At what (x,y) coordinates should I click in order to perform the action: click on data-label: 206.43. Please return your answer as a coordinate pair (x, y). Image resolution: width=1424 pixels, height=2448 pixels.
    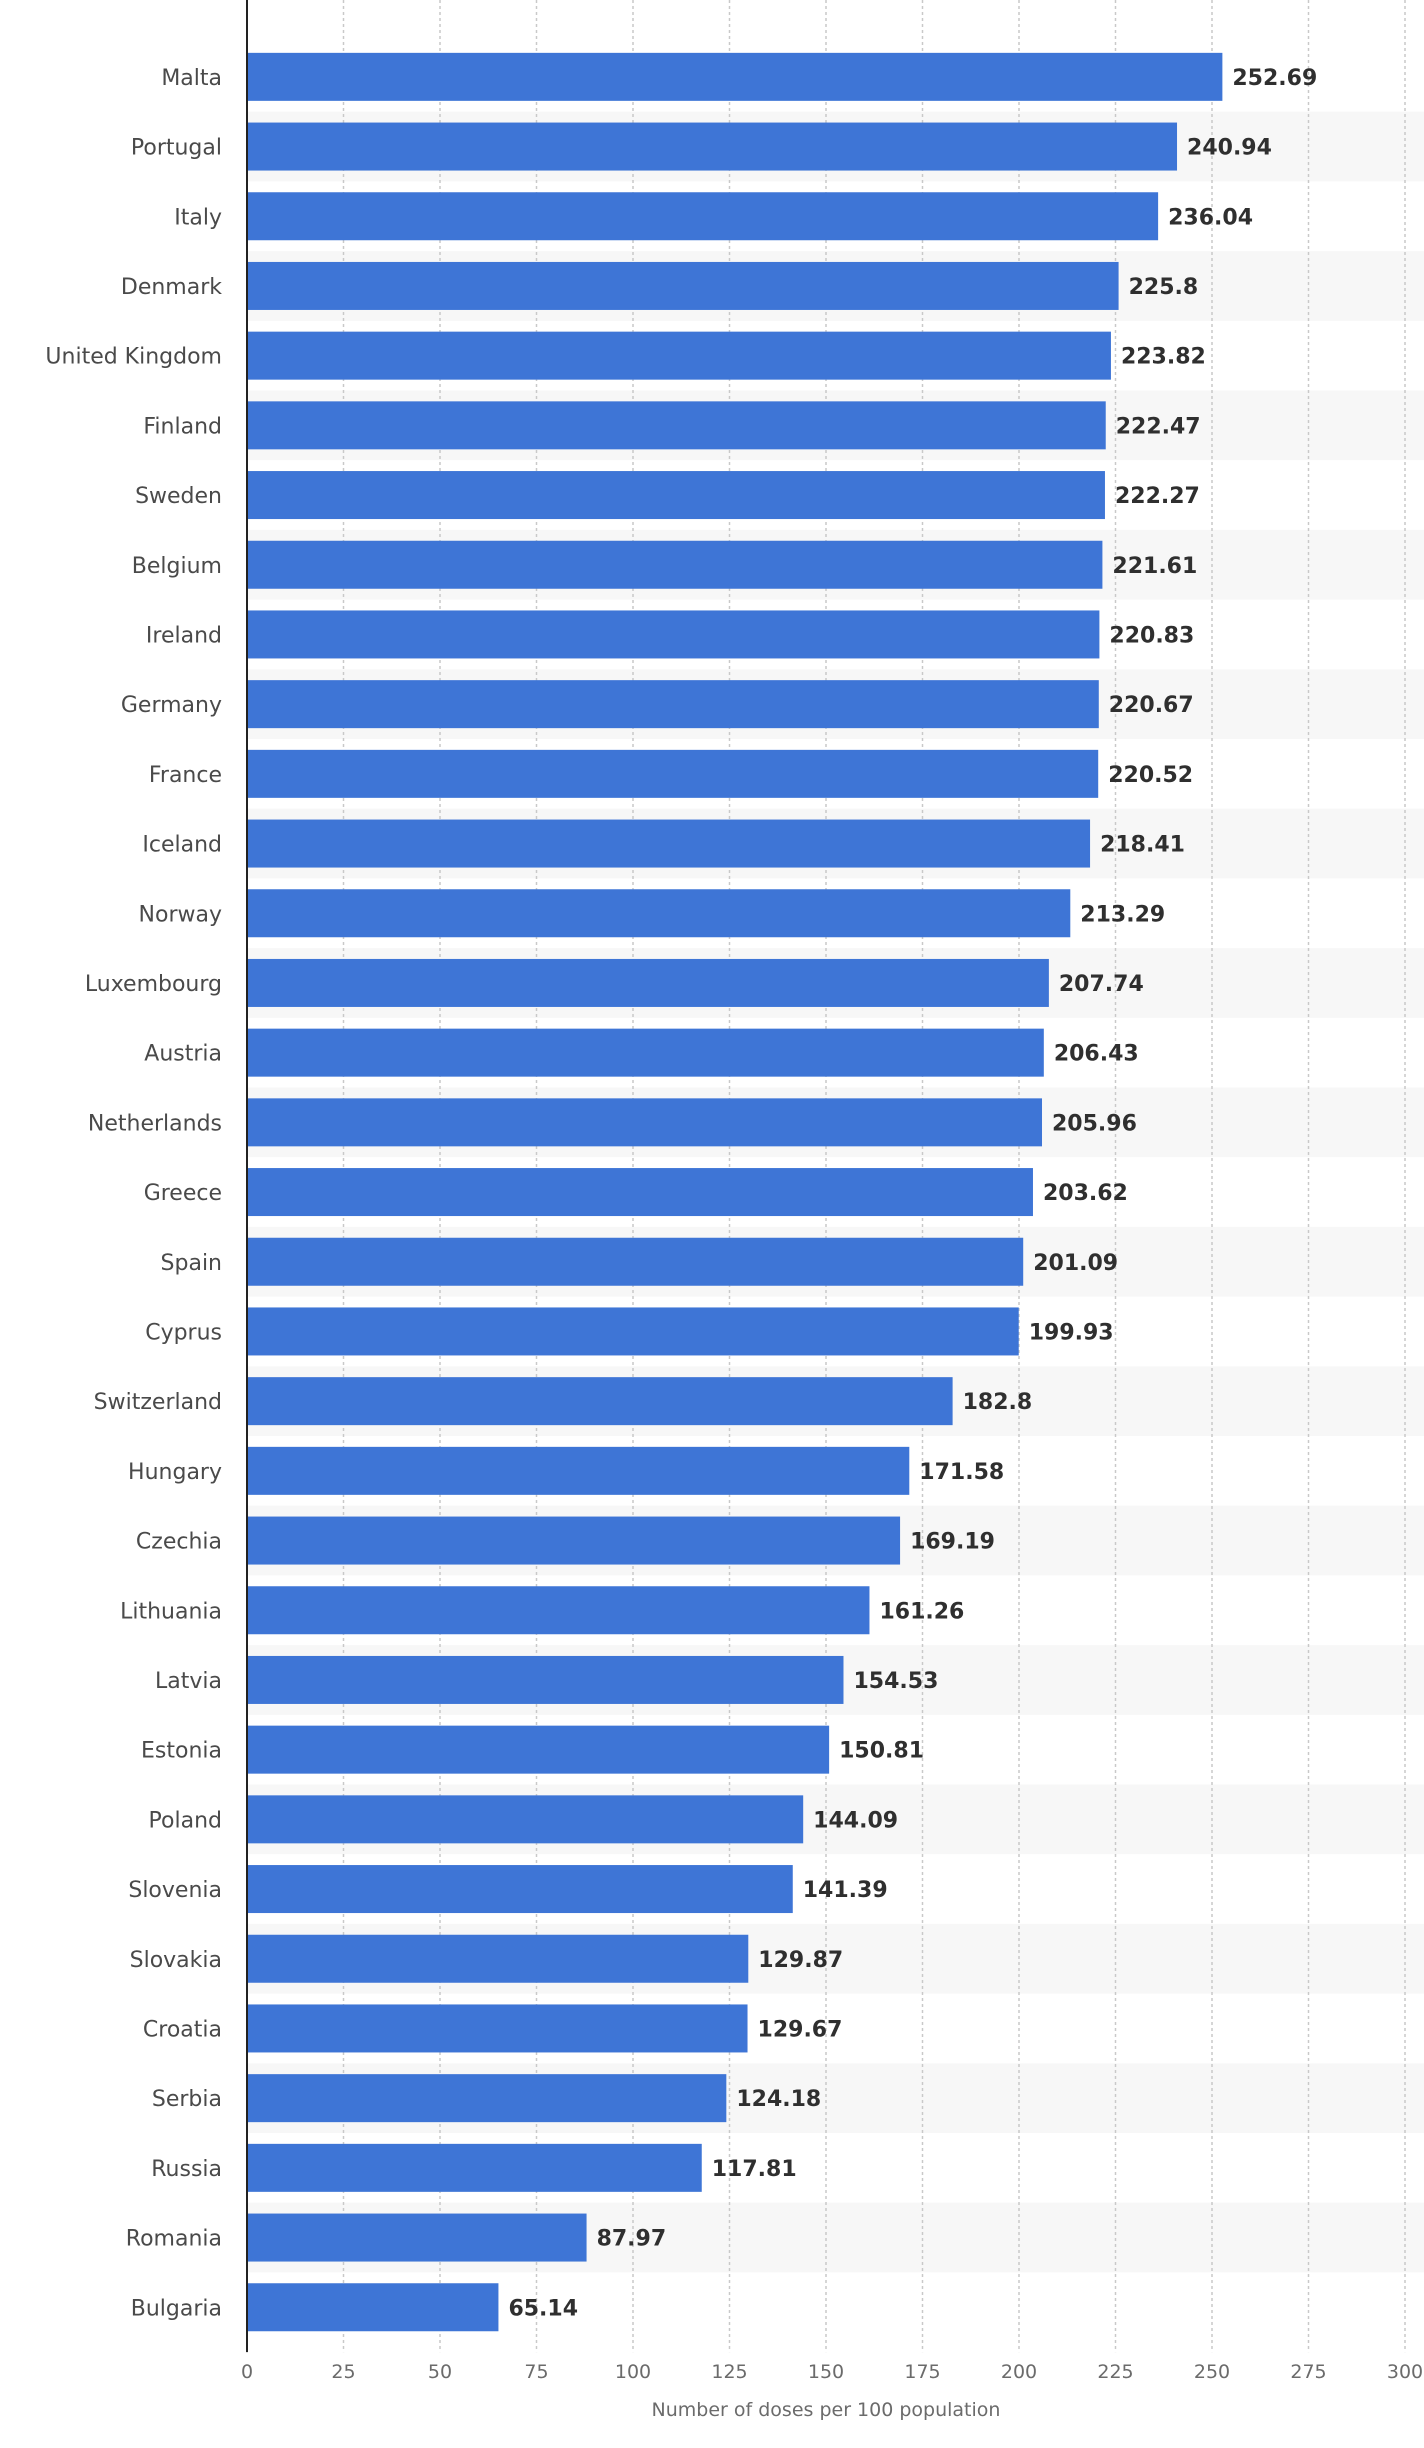
    Looking at the image, I should click on (1096, 1054).